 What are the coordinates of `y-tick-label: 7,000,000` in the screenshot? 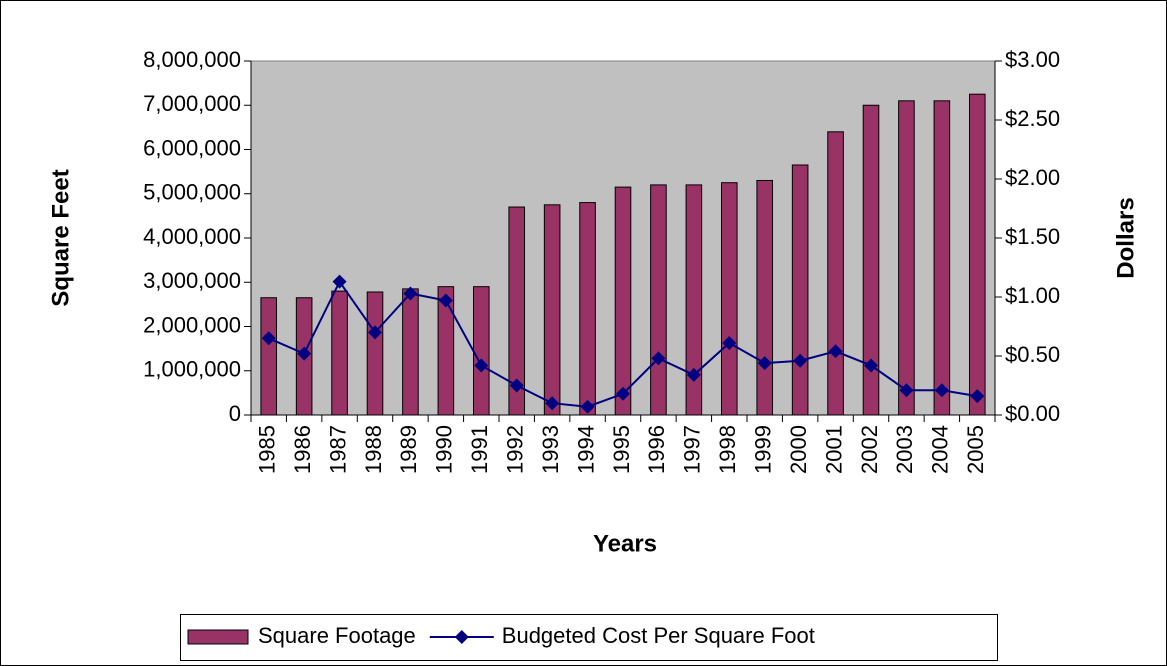 It's located at (192, 103).